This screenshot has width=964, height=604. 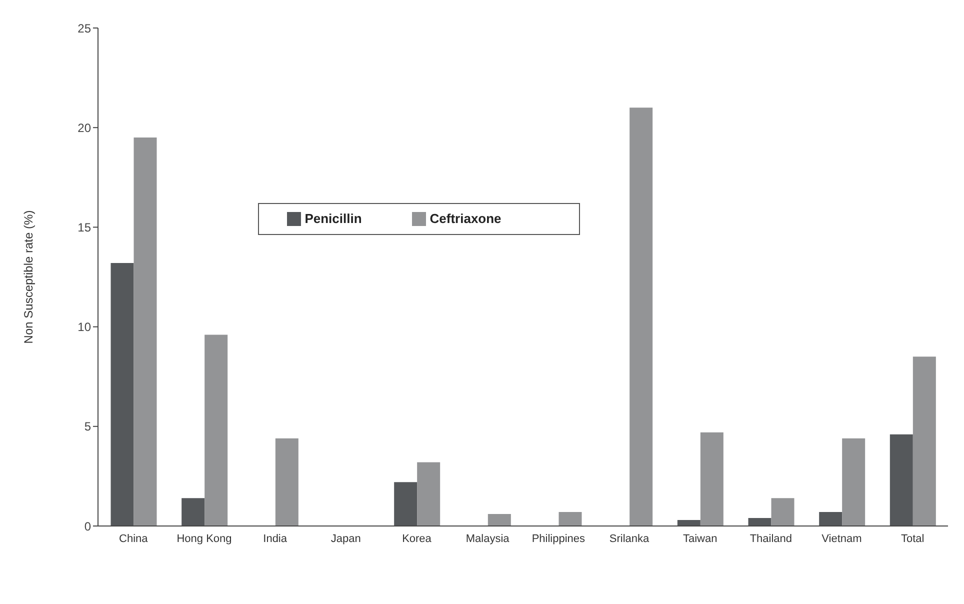 I want to click on y-tick-label: 15, so click(x=85, y=227).